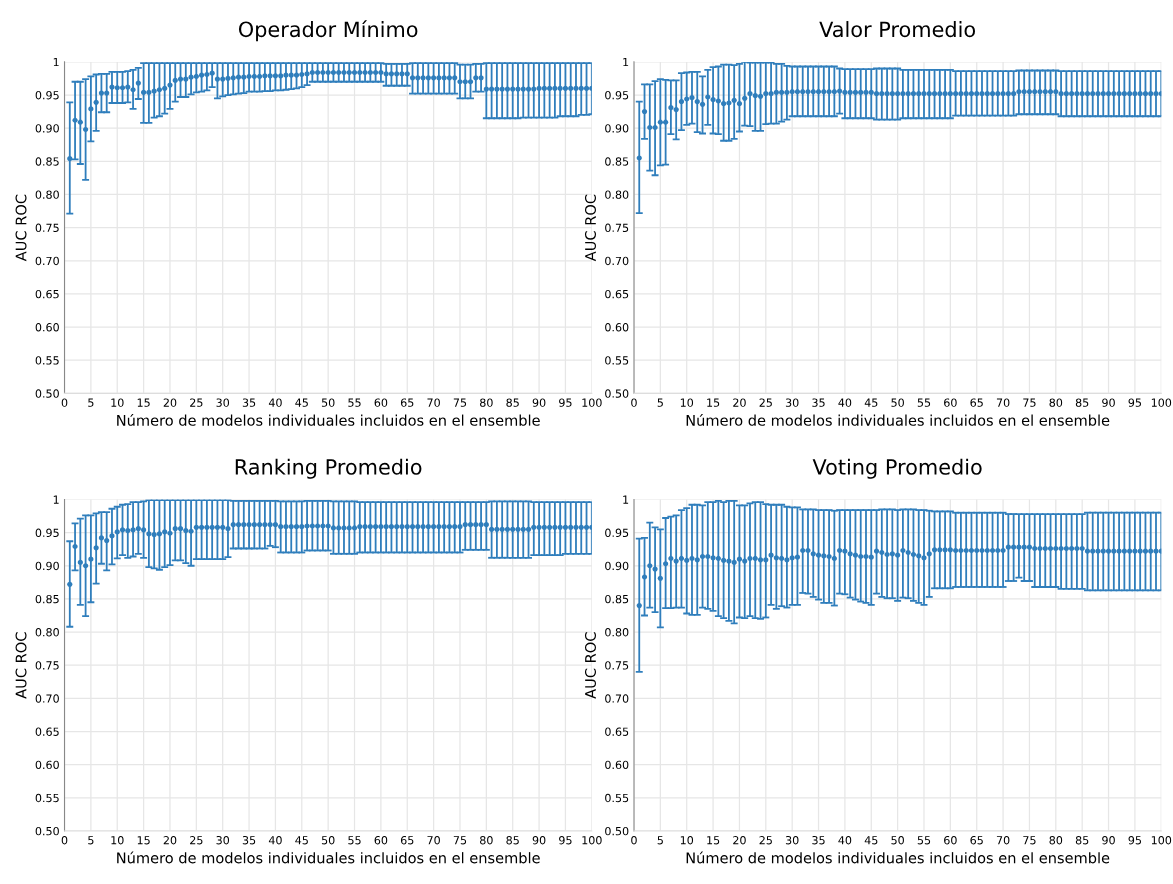 The width and height of the screenshot is (1173, 884). I want to click on chart-title: Ranking Promedio, so click(328, 468).